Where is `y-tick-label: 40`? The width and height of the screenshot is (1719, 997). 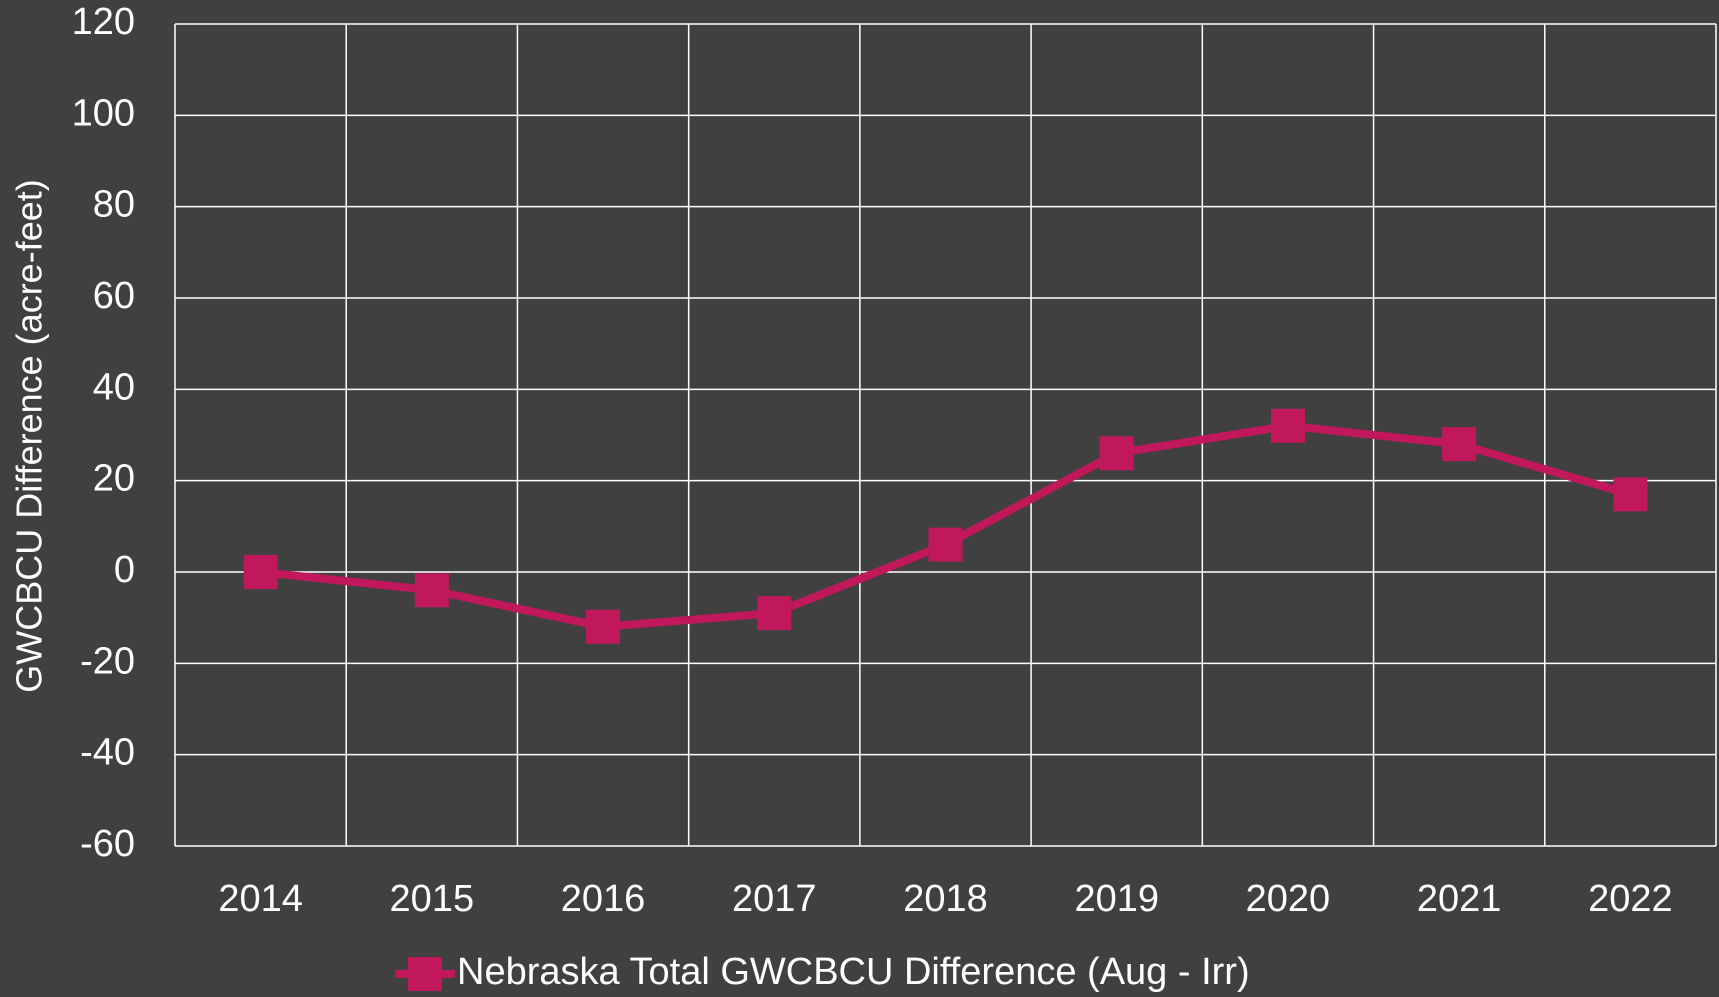
y-tick-label: 40 is located at coordinates (114, 387).